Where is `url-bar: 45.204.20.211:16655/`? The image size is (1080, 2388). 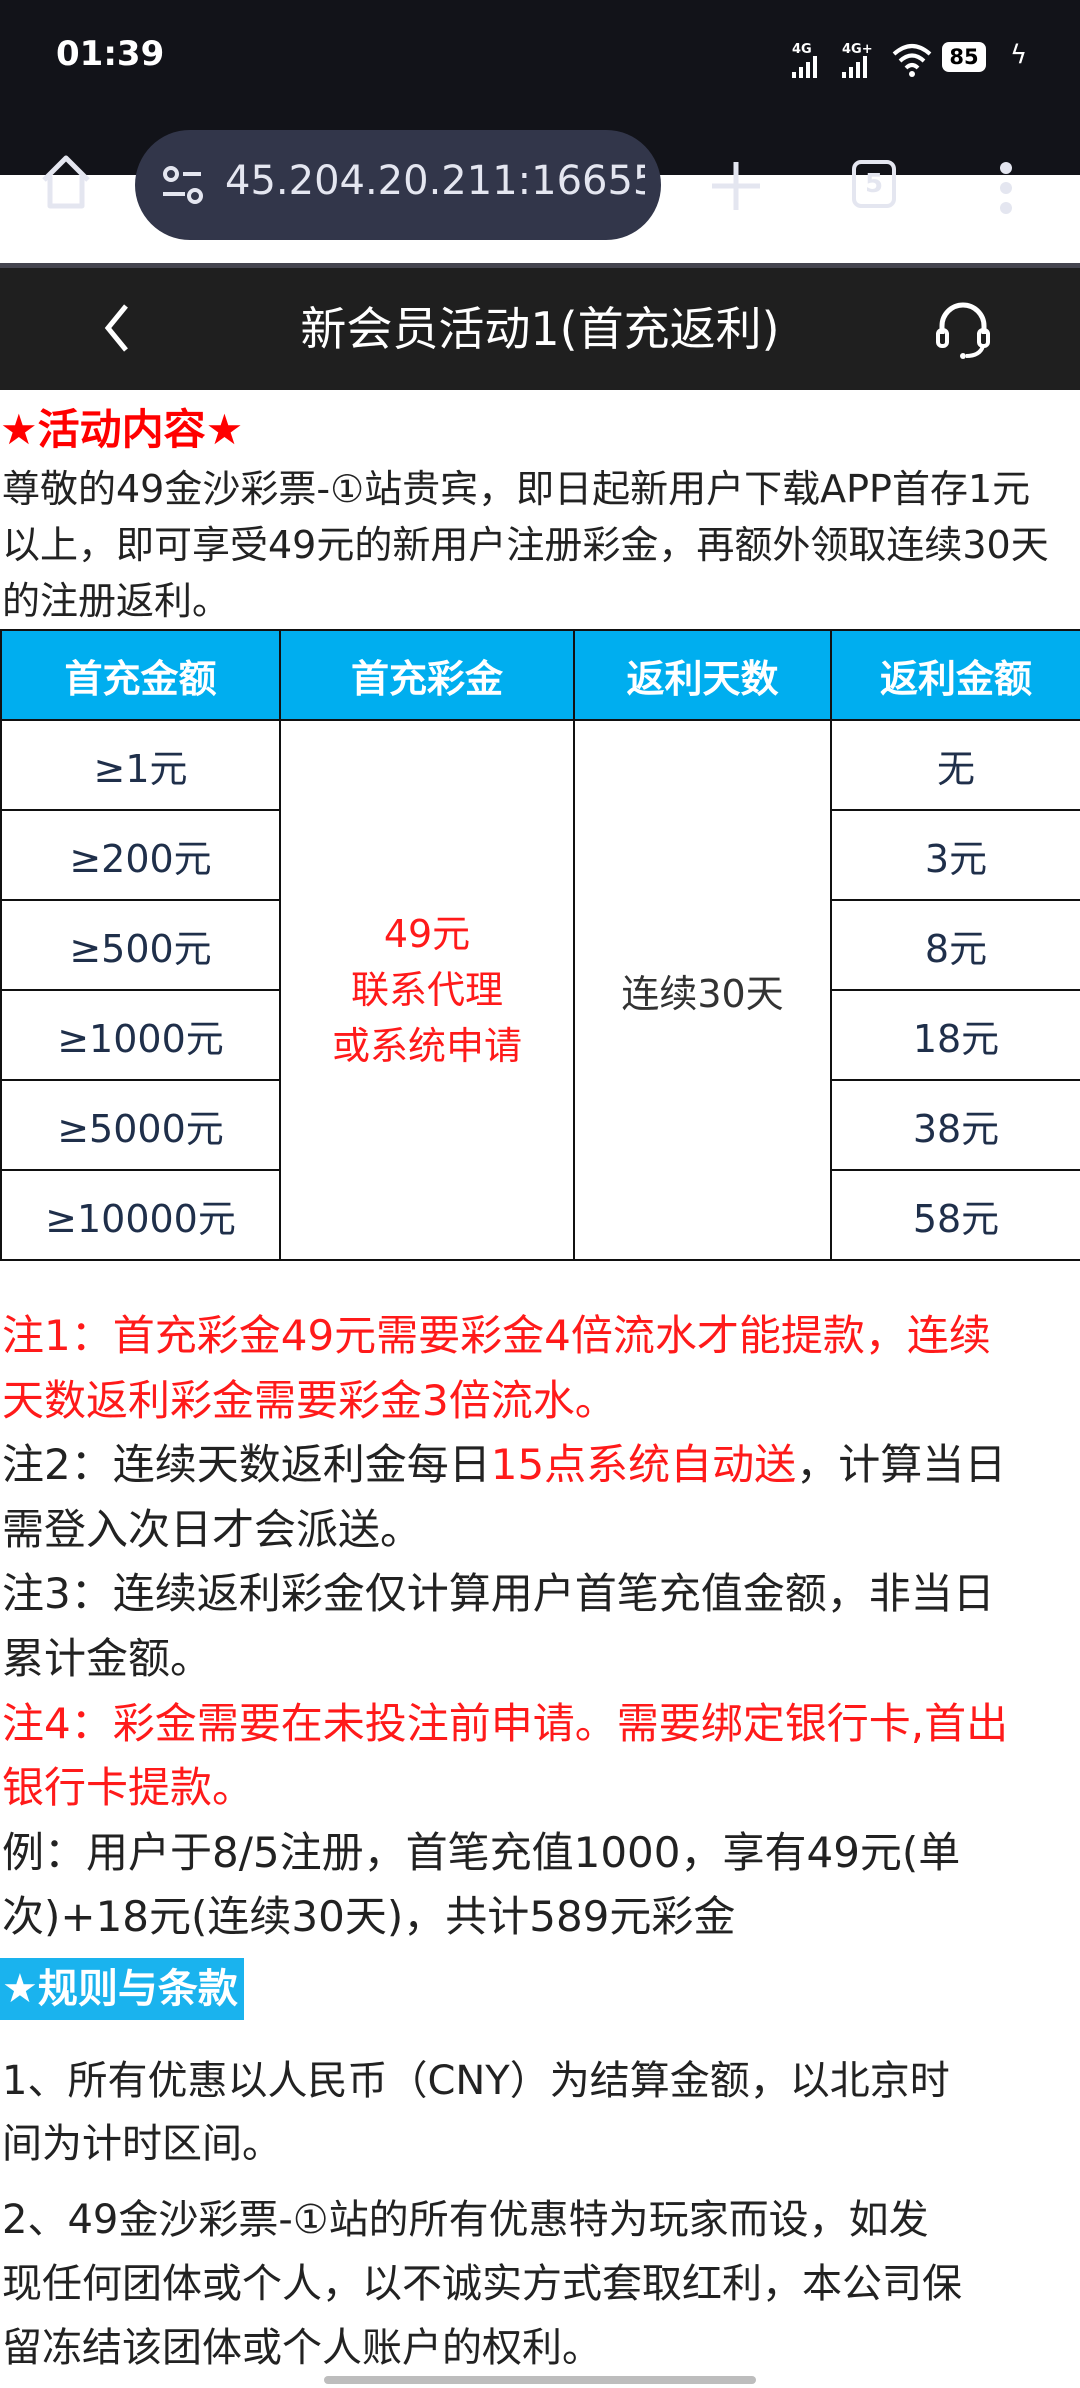
url-bar: 45.204.20.211:16655/ is located at coordinates (398, 185).